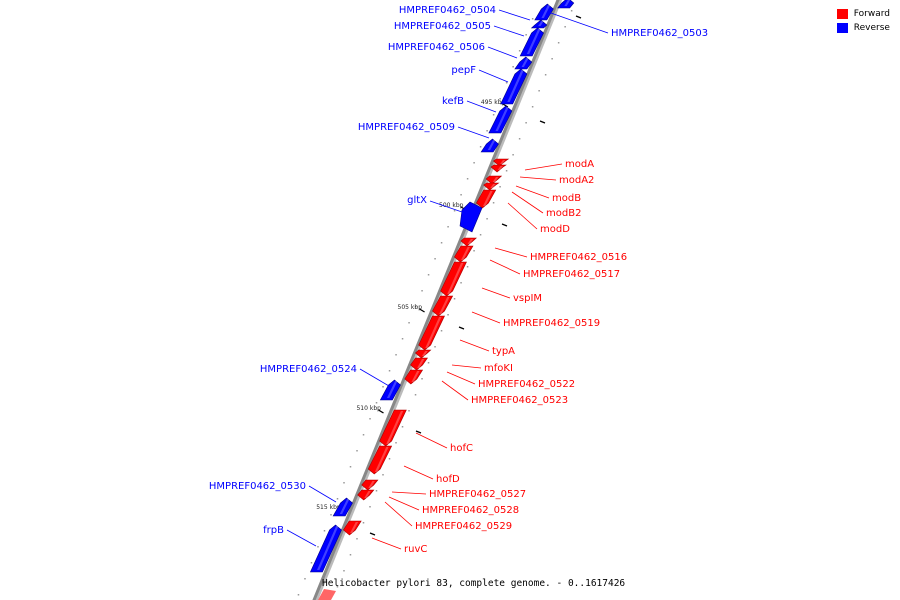  I want to click on label-moda2: modA2, so click(576, 180).